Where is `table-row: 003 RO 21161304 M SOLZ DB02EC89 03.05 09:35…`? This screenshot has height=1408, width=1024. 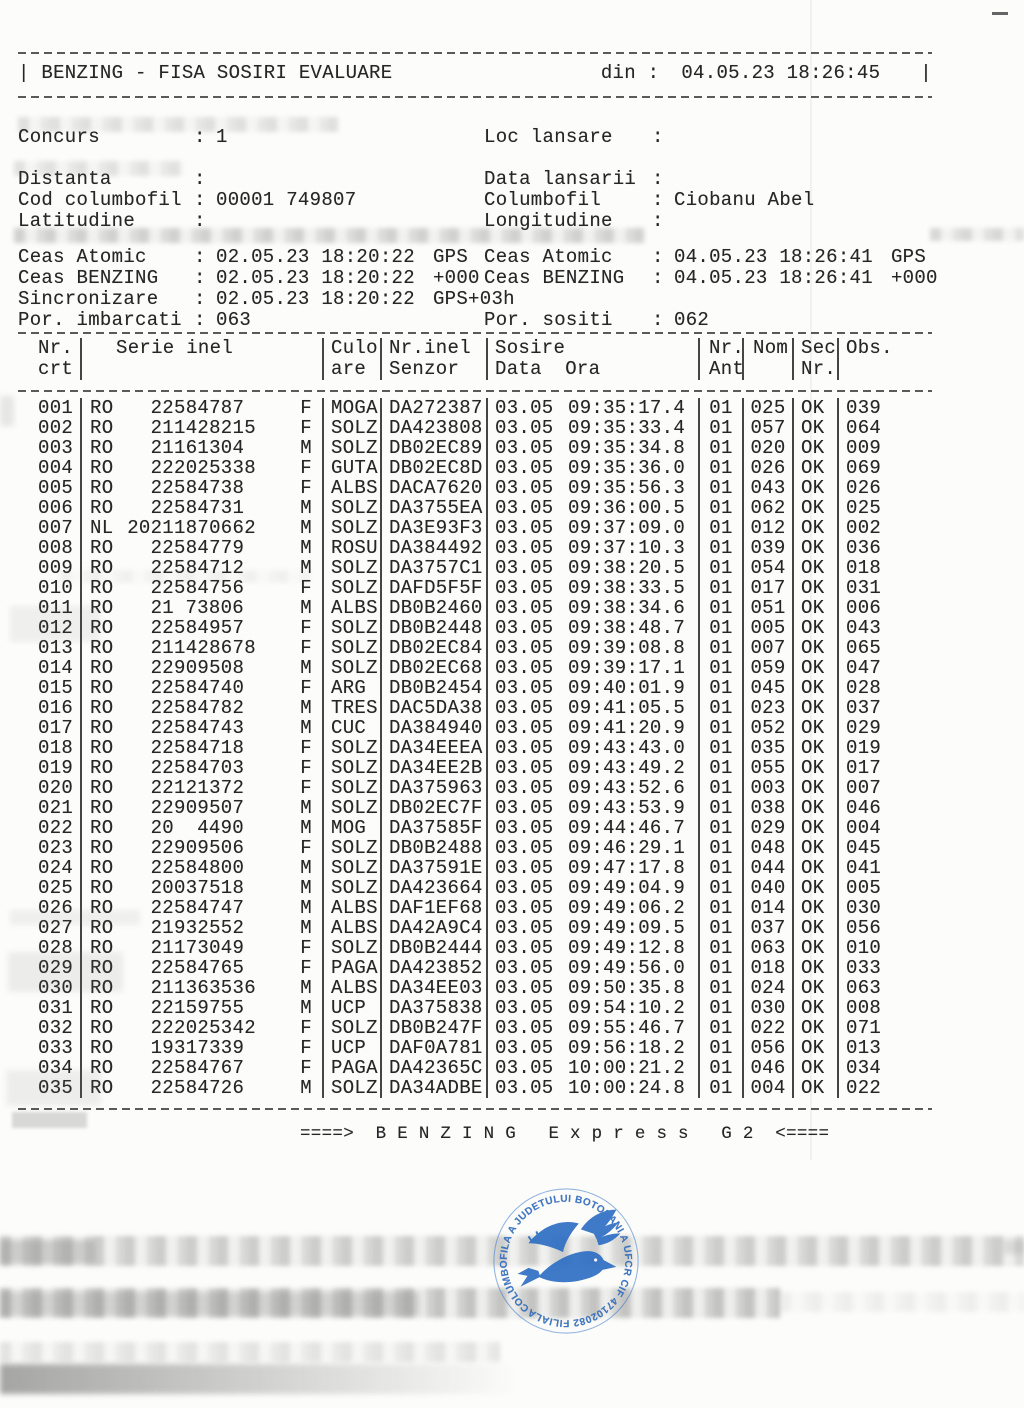 table-row: 003 RO 21161304 M SOLZ DB02EC89 03.05 09:35… is located at coordinates (458, 448).